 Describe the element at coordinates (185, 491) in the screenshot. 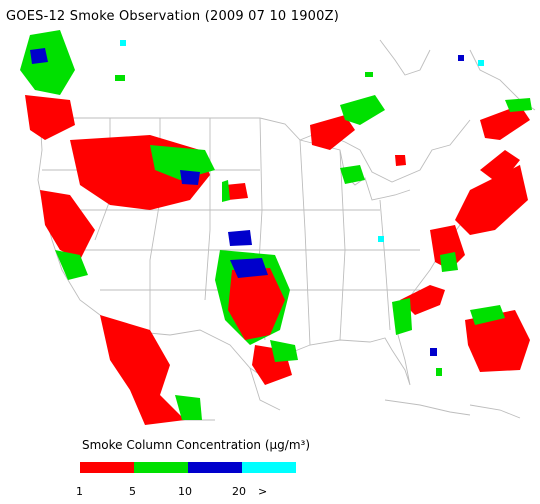

I see `legend-tick-10: 10` at that location.